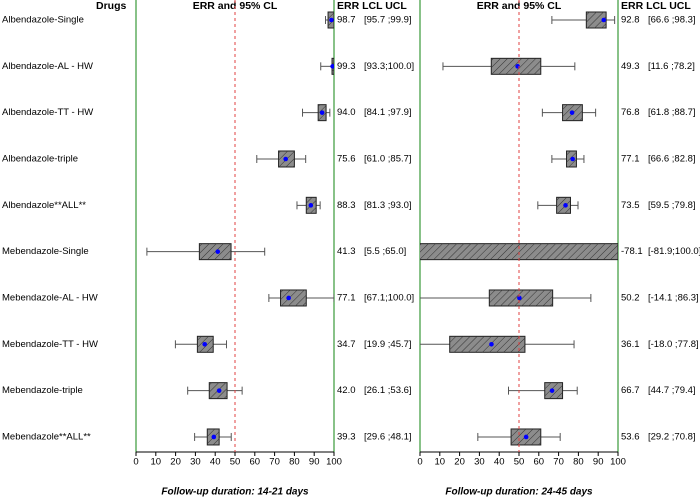 The width and height of the screenshot is (700, 497). Describe the element at coordinates (630, 297) in the screenshot. I see `err-label: 50.2` at that location.